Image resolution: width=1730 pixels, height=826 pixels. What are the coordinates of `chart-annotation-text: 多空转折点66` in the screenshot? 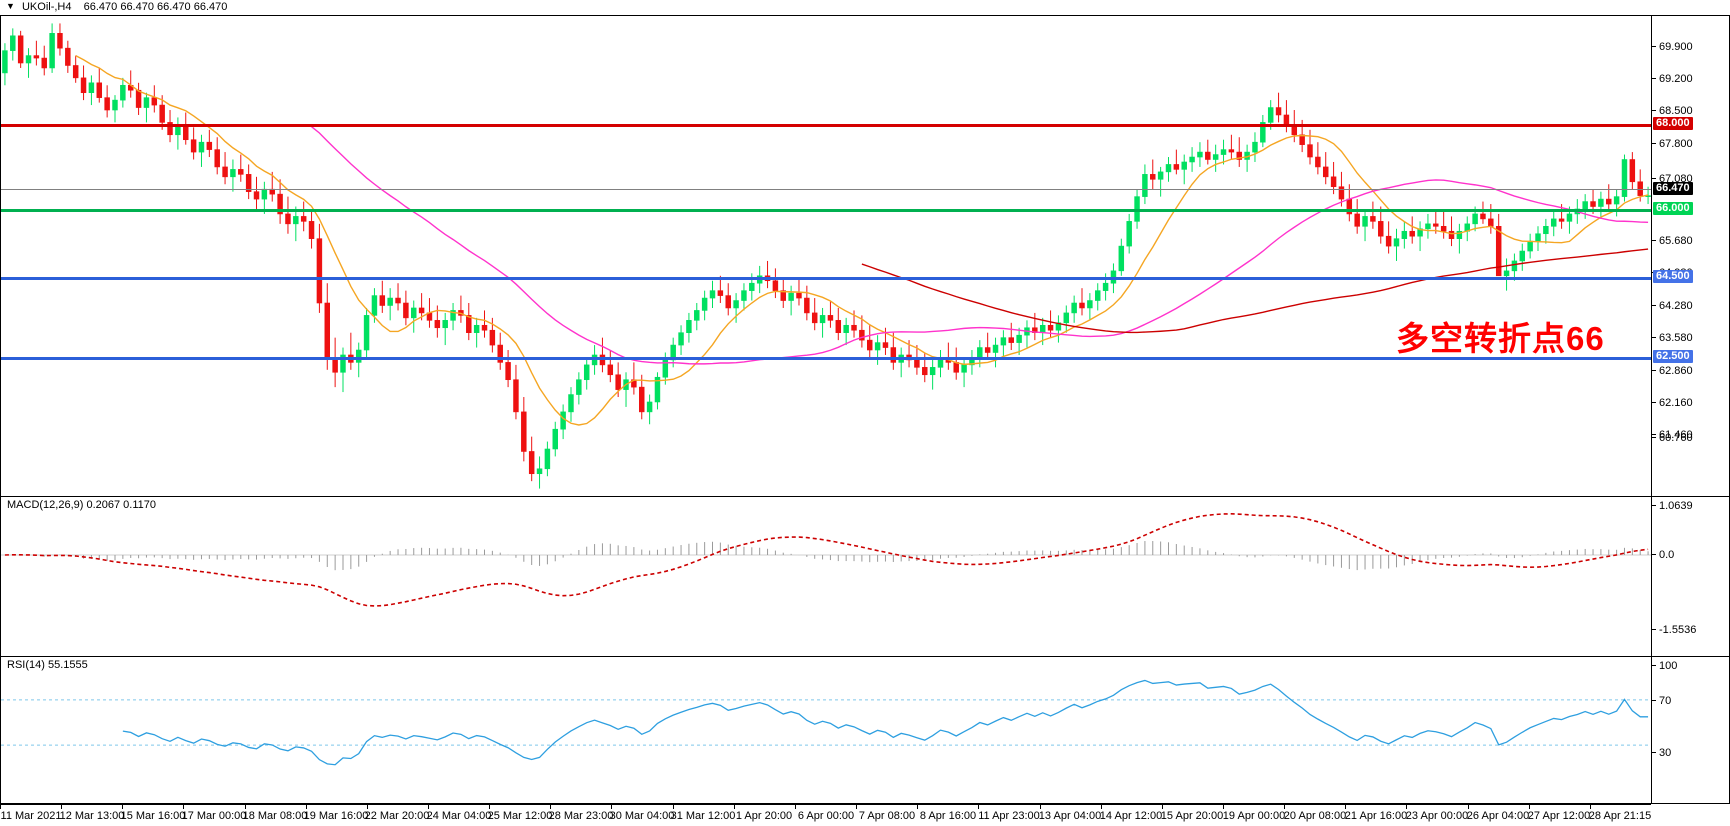 It's located at (1500, 338).